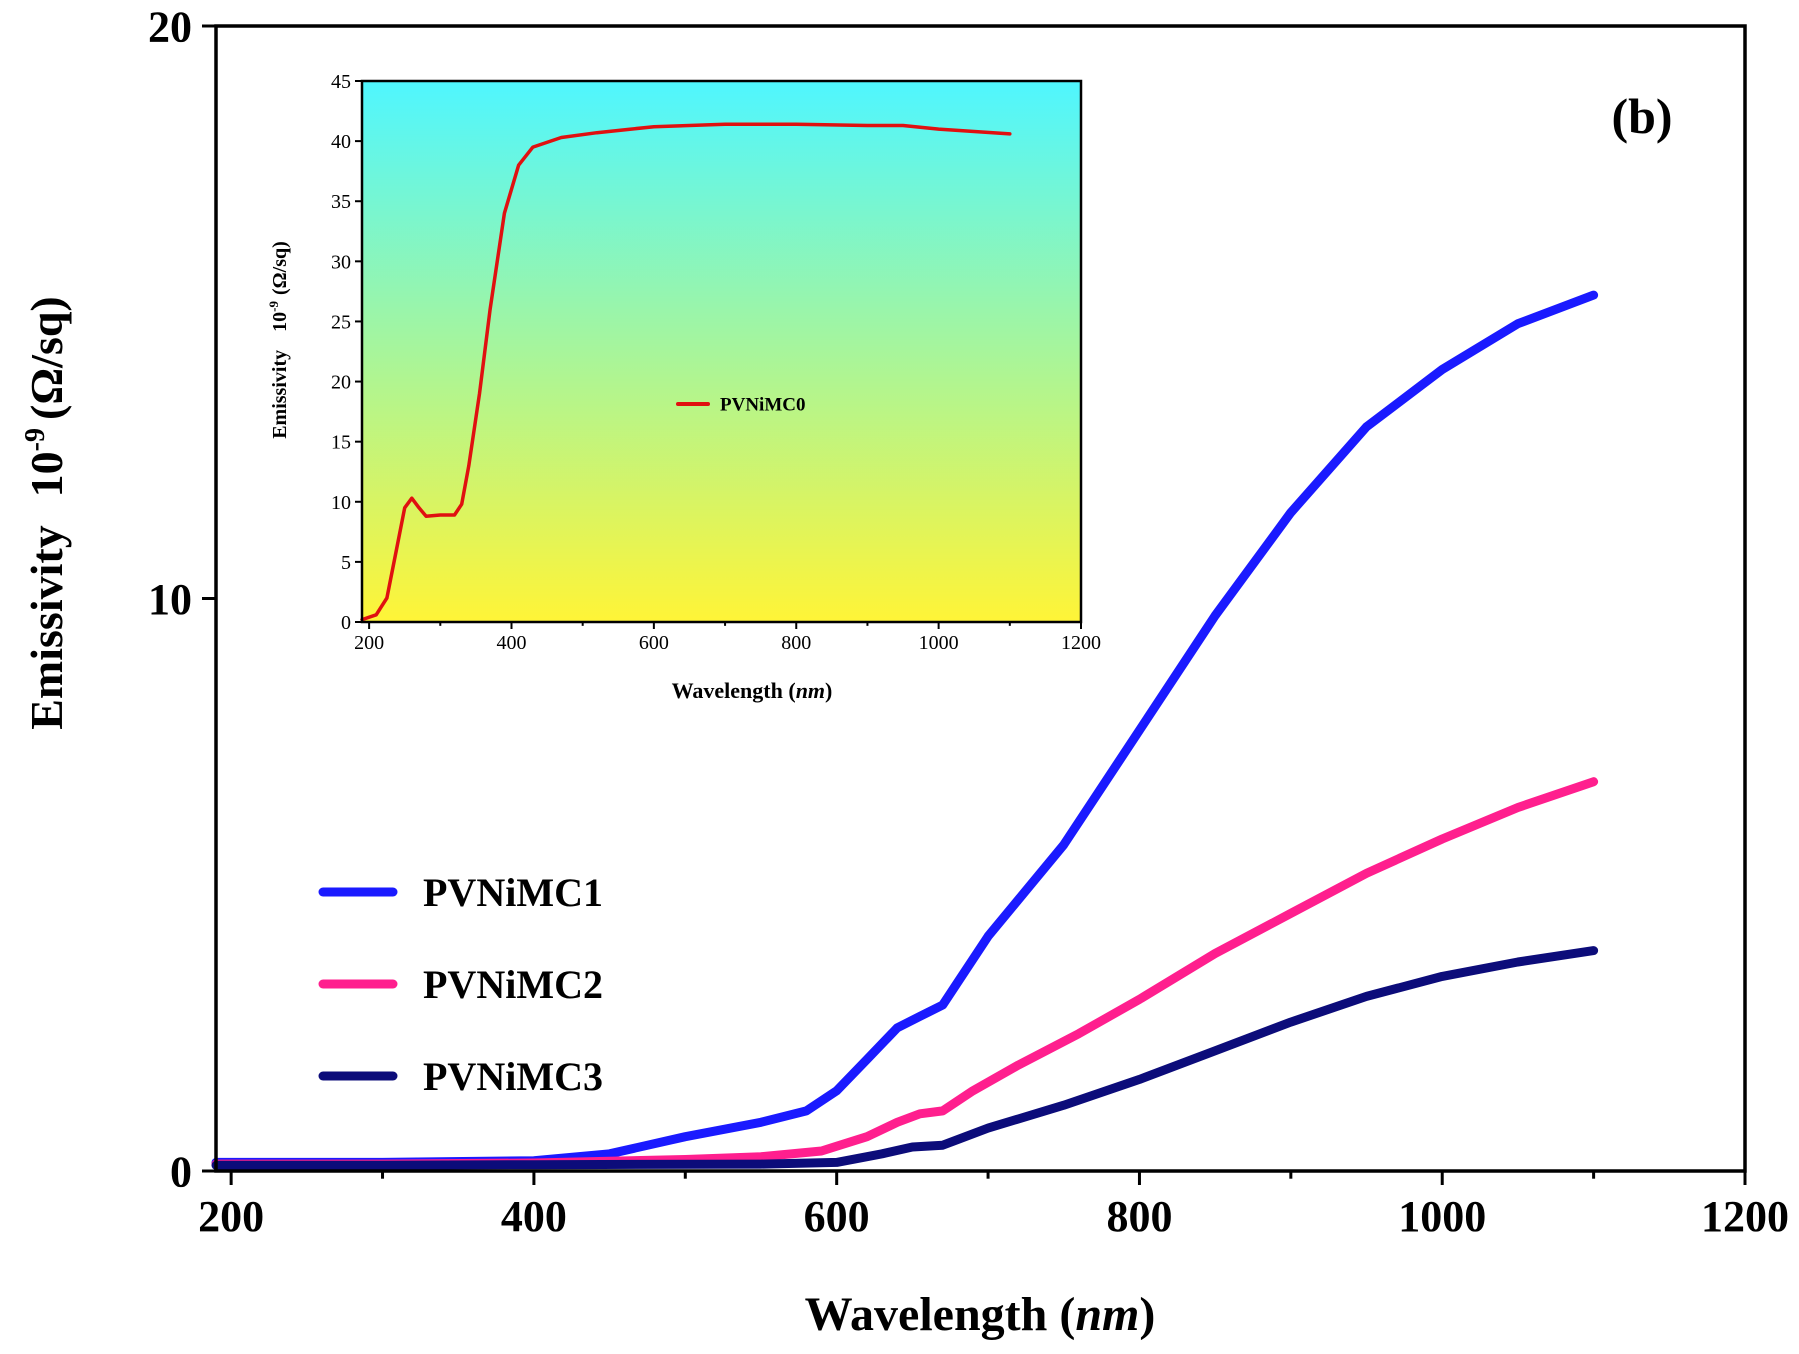 This screenshot has width=1799, height=1354. Describe the element at coordinates (1745, 1216) in the screenshot. I see `main-x-tick-label: 1200` at that location.